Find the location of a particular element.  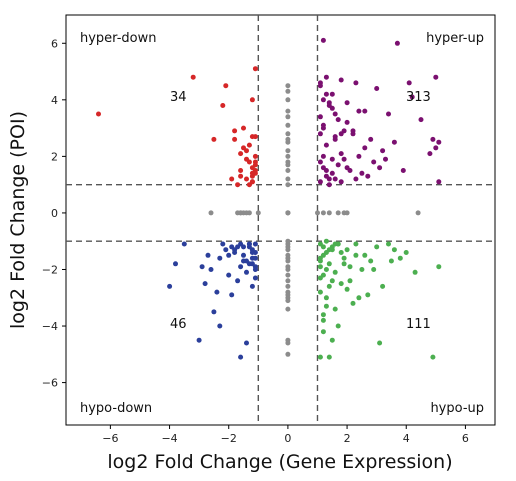

quadrant-label-top-right: hyper-up is located at coordinates (455, 38).